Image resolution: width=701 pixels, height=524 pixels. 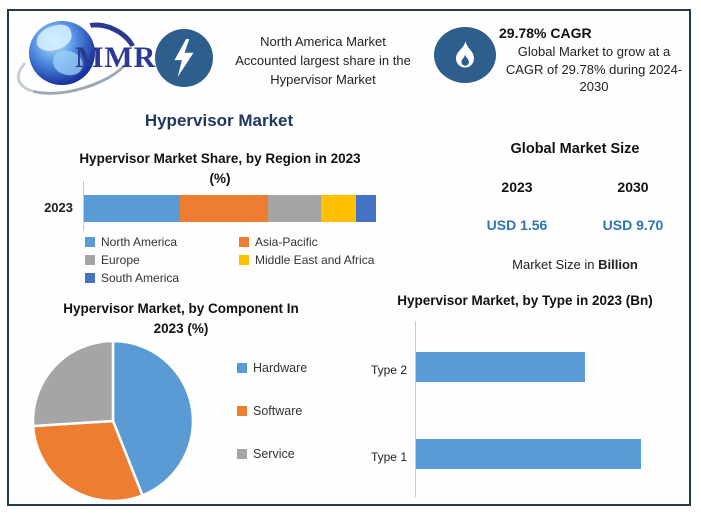 What do you see at coordinates (501, 367) in the screenshot?
I see `type2-bar` at bounding box center [501, 367].